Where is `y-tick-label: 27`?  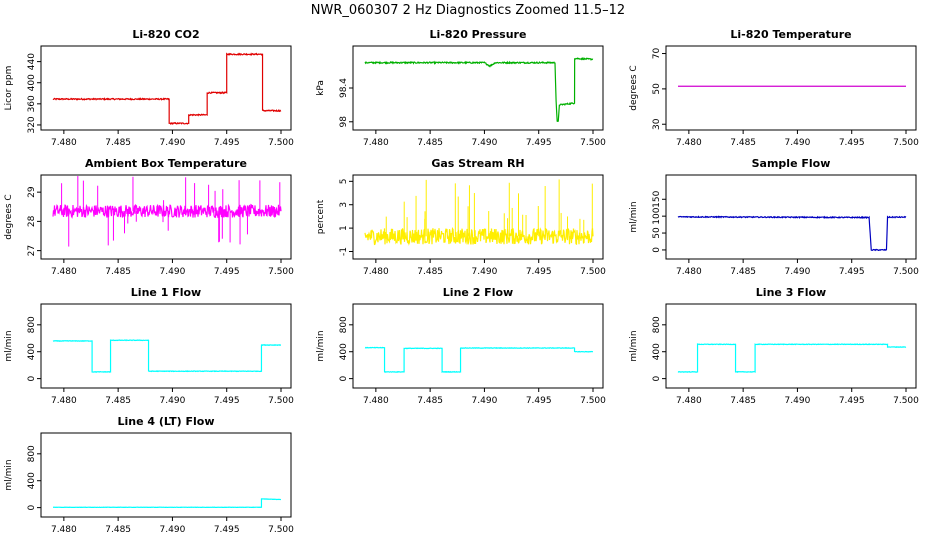
y-tick-label: 27 is located at coordinates (32, 250).